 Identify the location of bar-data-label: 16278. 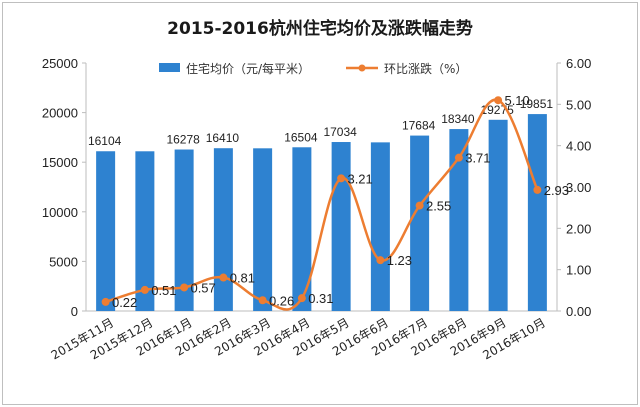
(183, 140).